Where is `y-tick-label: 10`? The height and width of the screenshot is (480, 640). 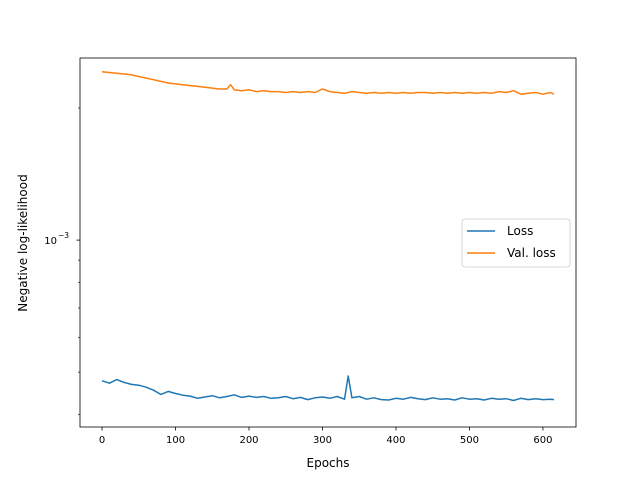 y-tick-label: 10 is located at coordinates (50, 241).